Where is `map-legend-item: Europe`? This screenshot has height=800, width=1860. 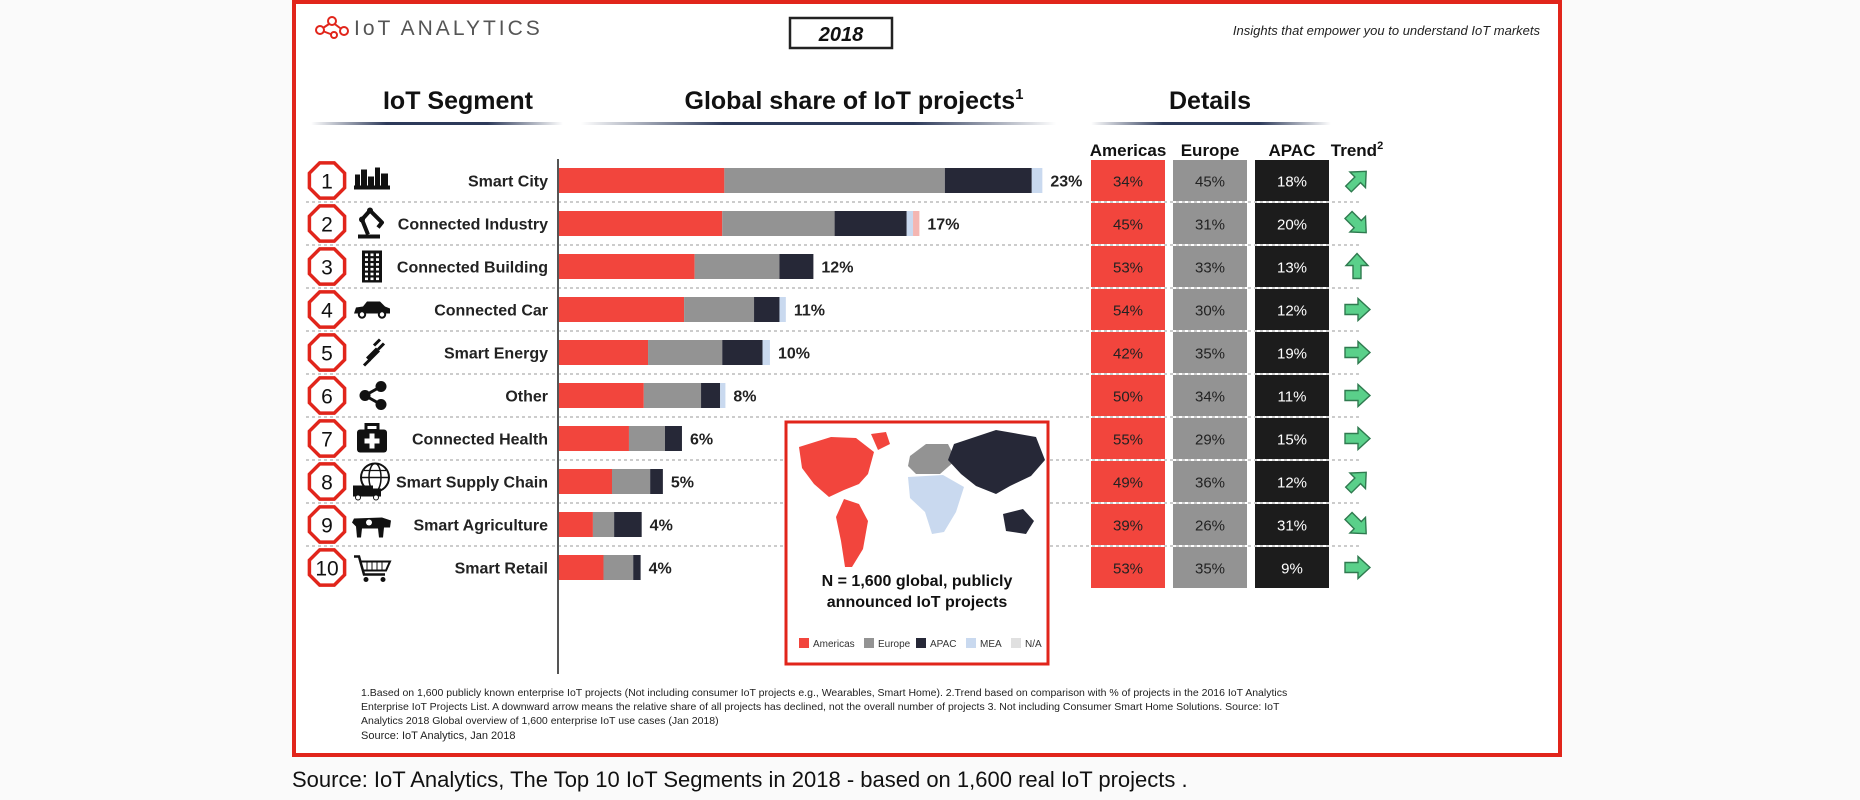 map-legend-item: Europe is located at coordinates (887, 644).